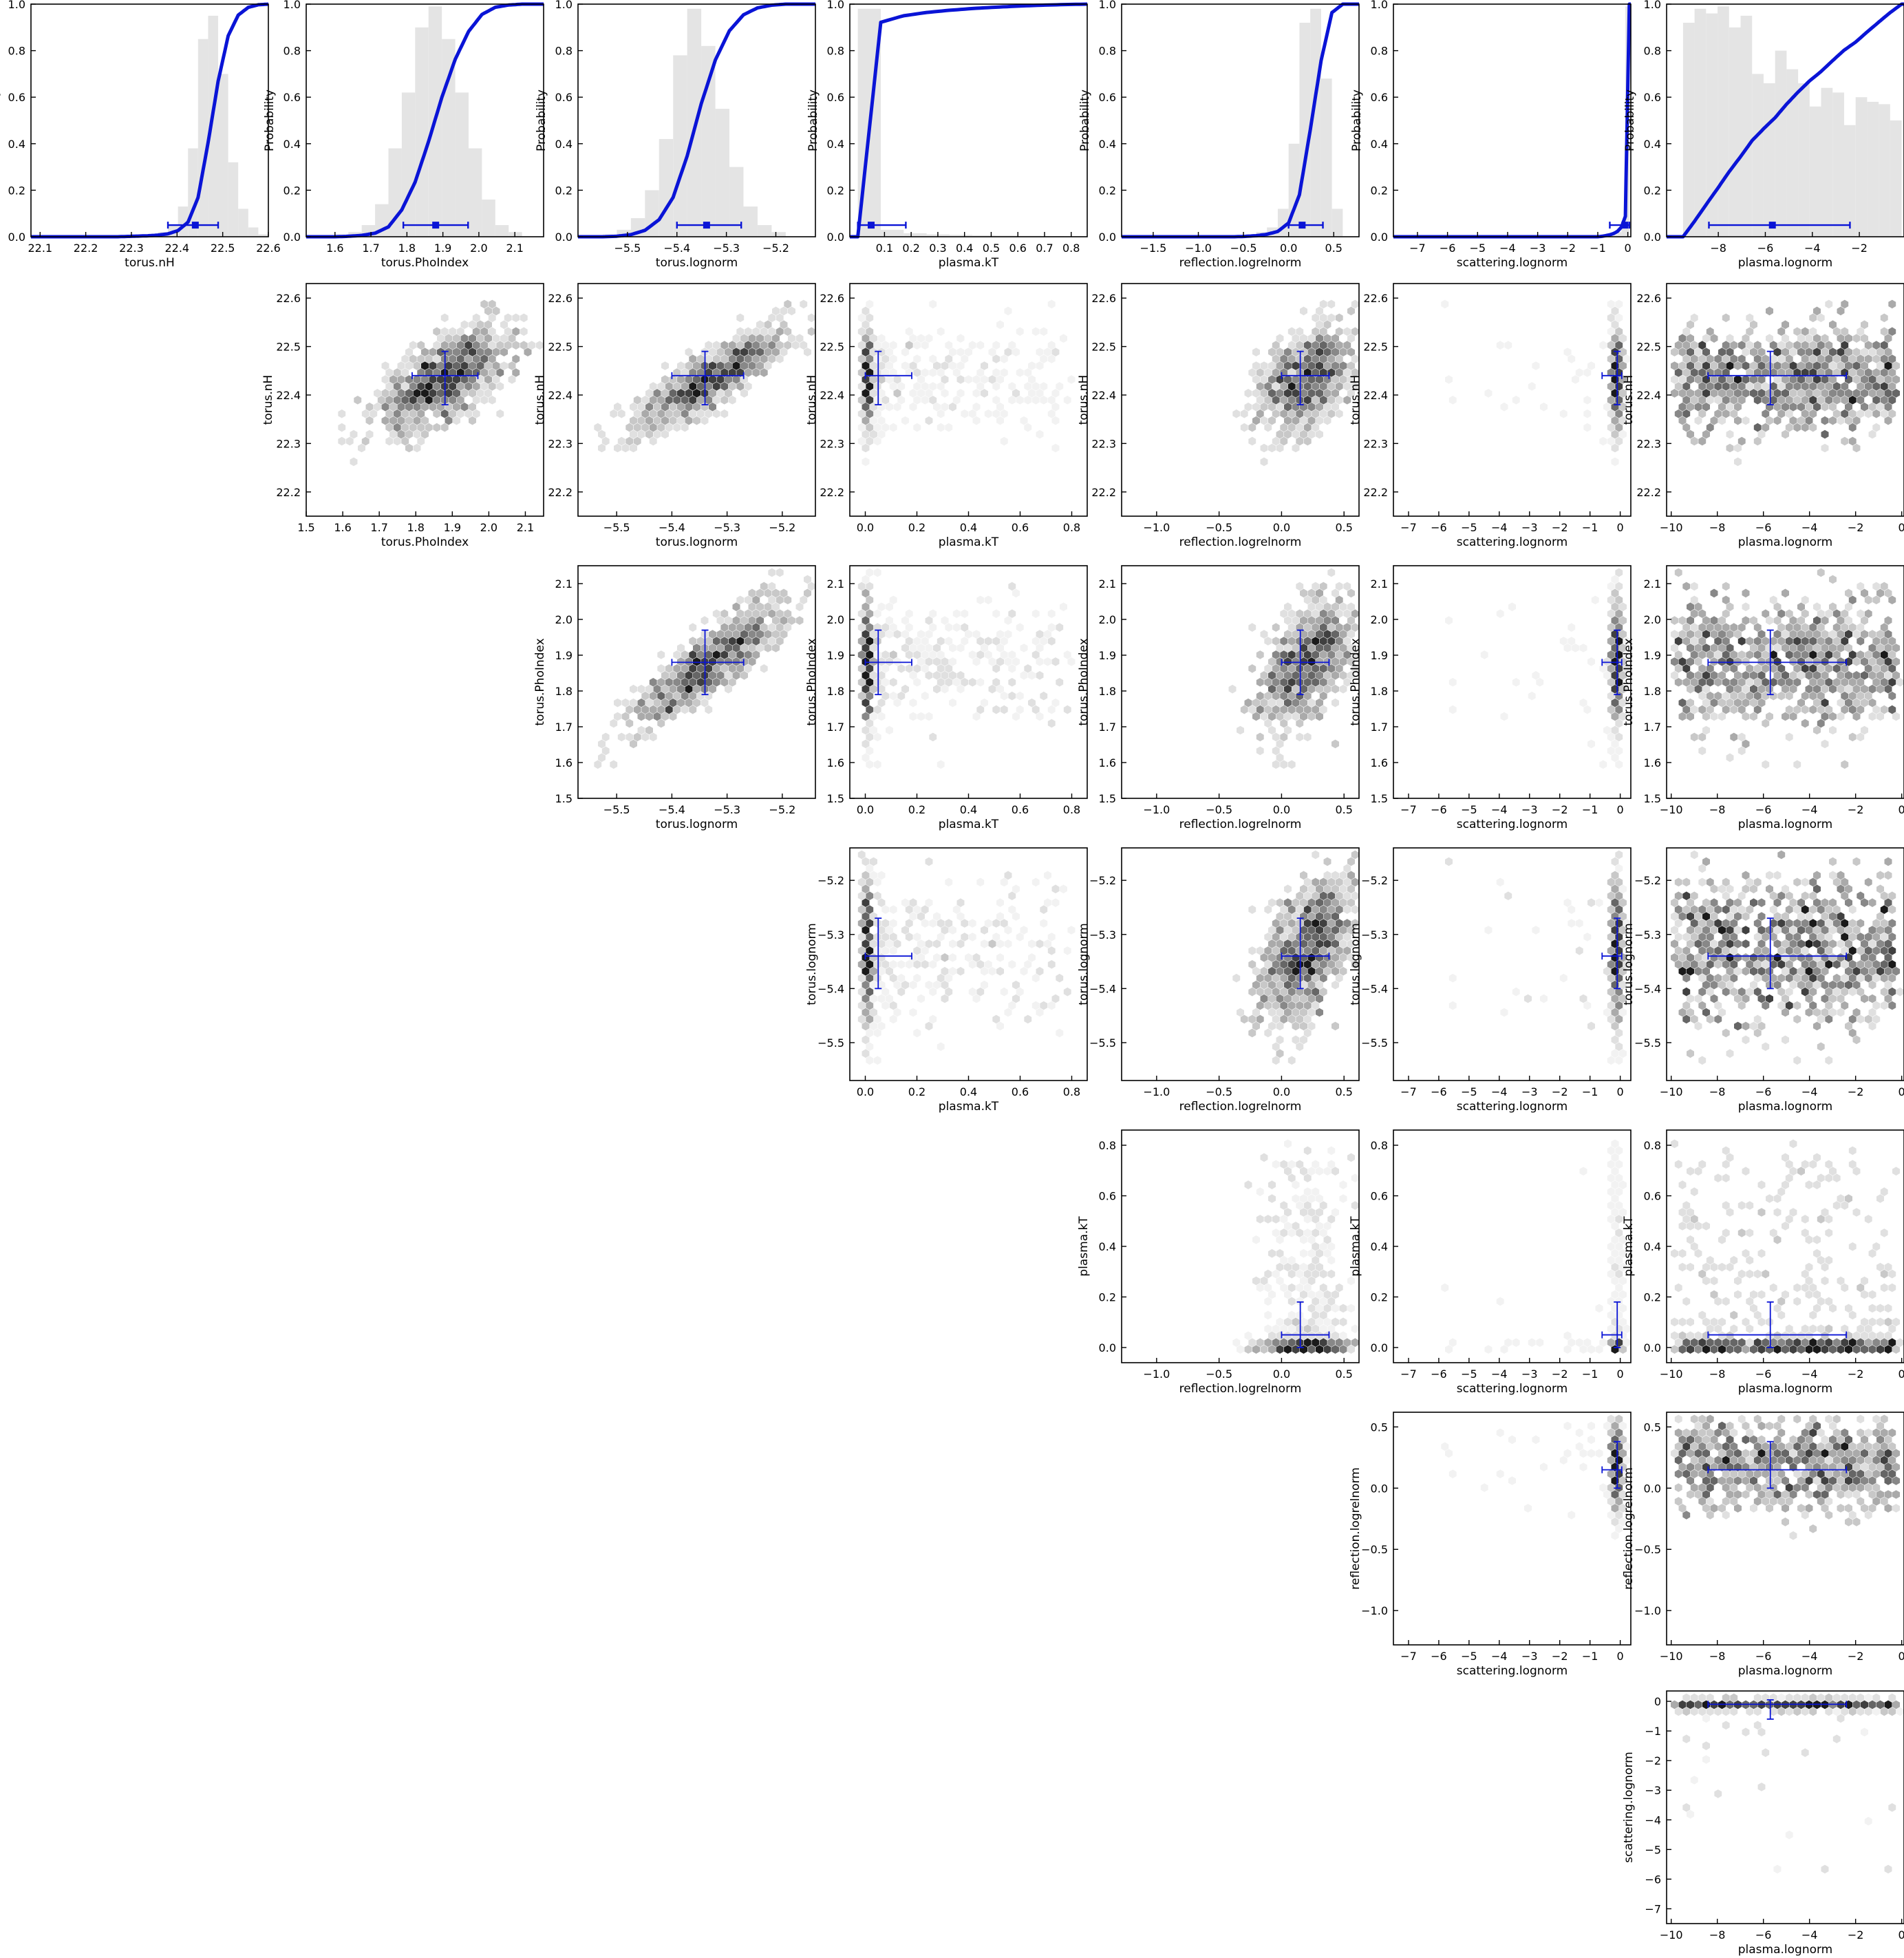 This screenshot has width=1904, height=1958. I want to click on y-tick-label: 1.6, so click(1379, 763).